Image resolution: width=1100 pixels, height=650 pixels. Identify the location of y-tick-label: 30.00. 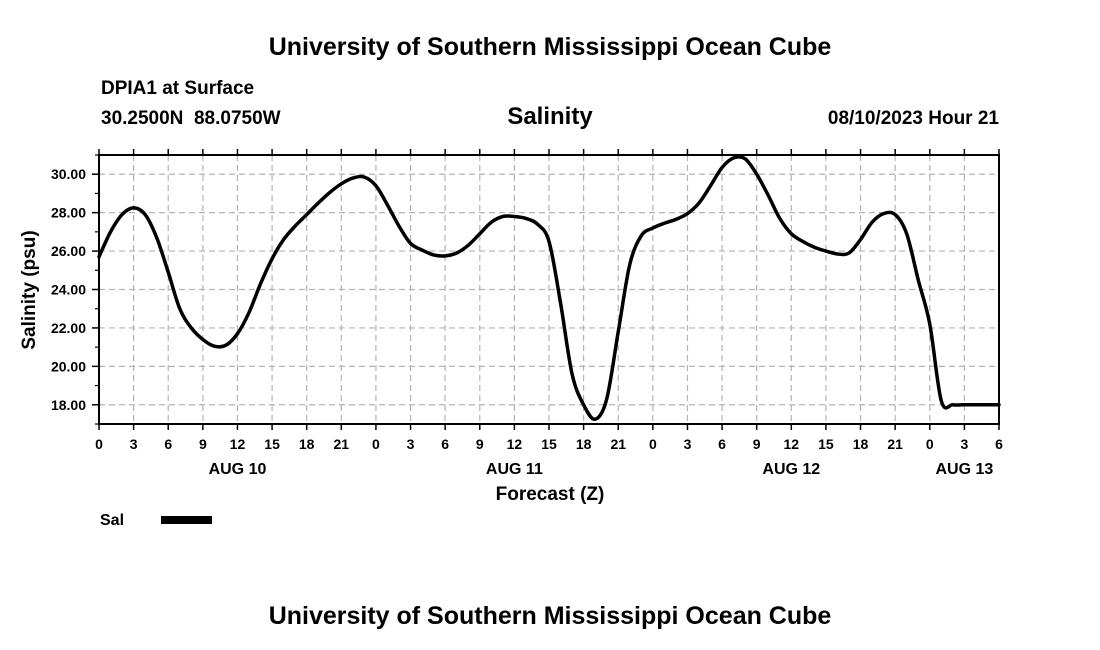
(68, 174).